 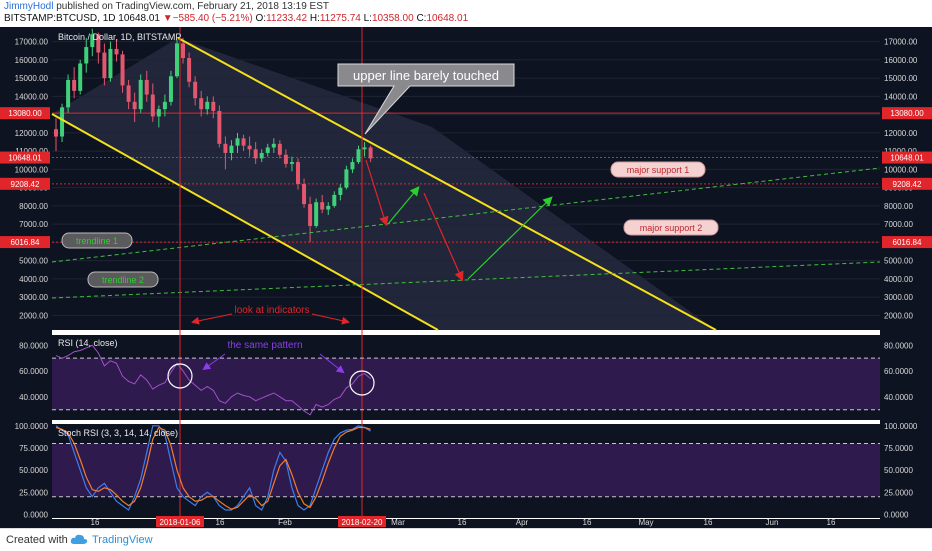 What do you see at coordinates (25, 113) in the screenshot?
I see `price-level-label-left: 13080.00` at bounding box center [25, 113].